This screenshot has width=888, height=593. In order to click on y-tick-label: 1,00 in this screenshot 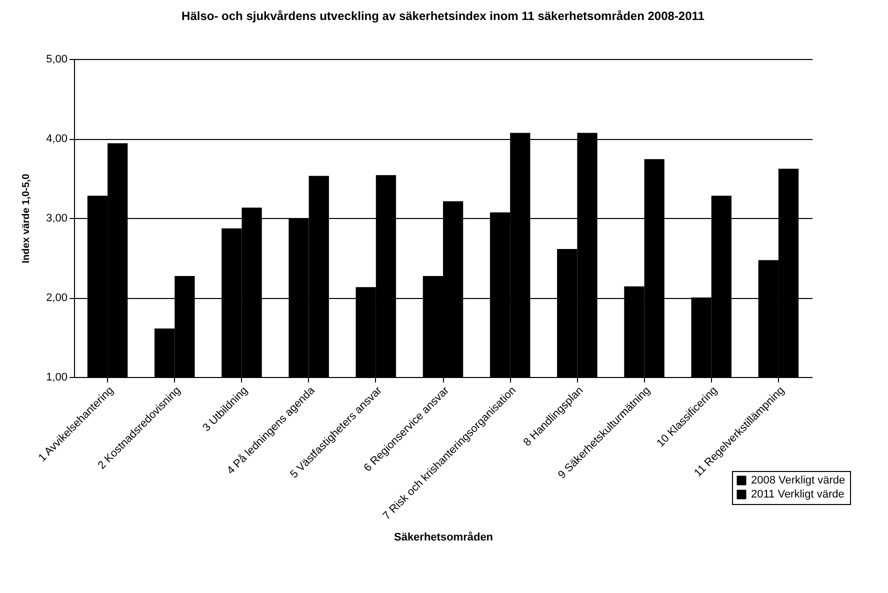, I will do `click(57, 378)`.